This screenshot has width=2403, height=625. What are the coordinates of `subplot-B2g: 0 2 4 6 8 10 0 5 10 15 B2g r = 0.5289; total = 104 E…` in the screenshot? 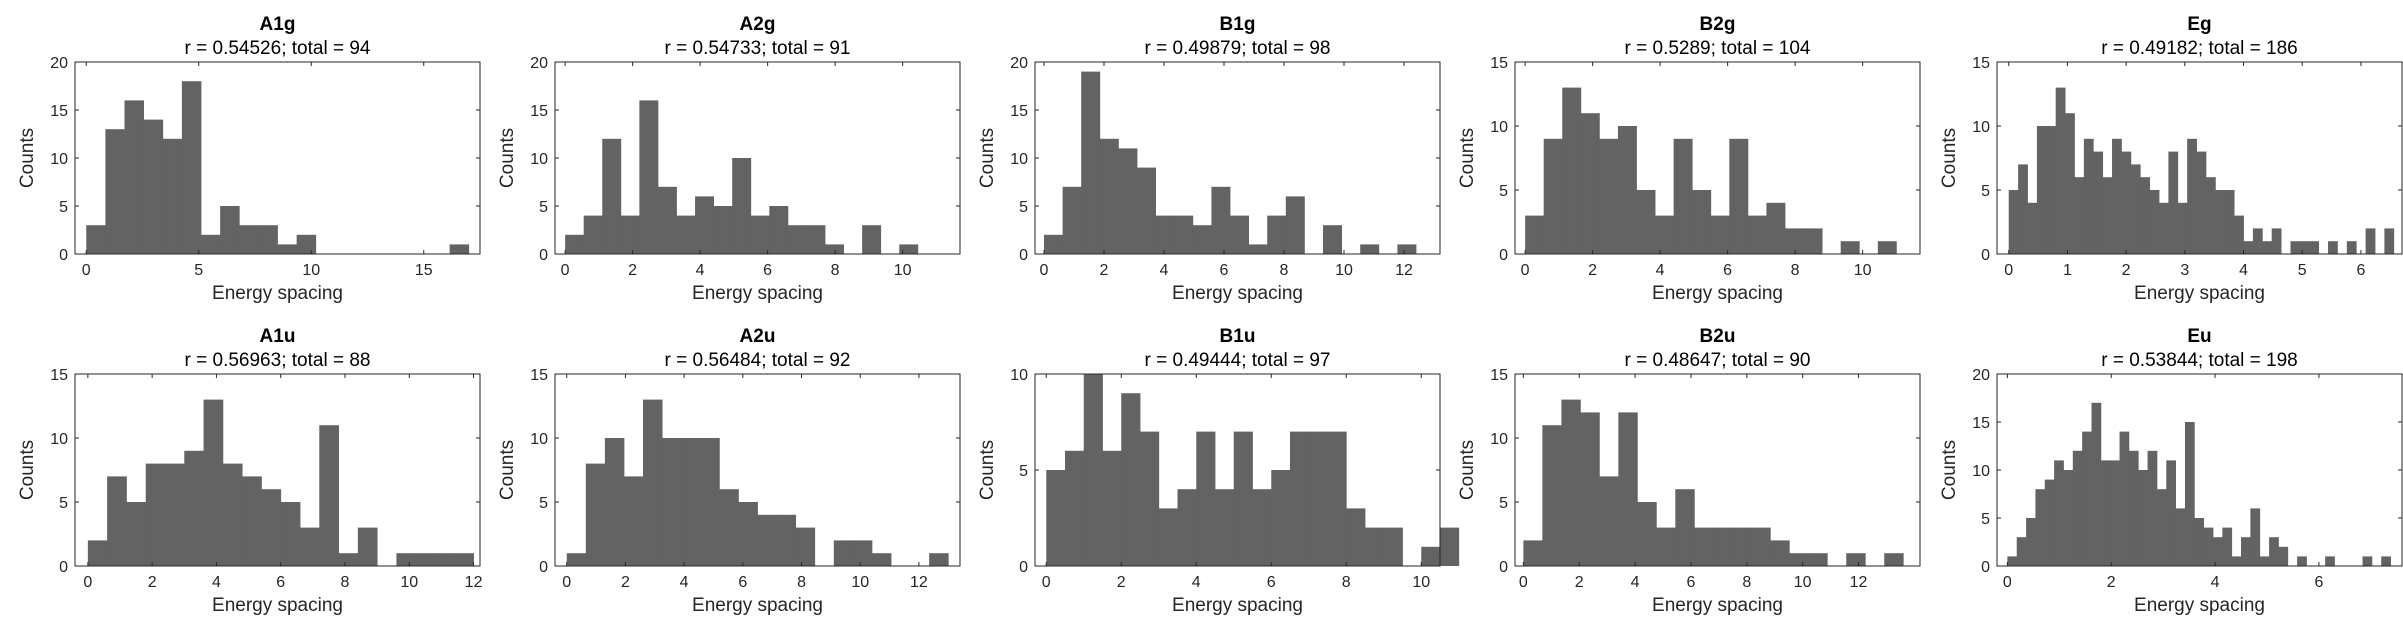 It's located at (1689, 159).